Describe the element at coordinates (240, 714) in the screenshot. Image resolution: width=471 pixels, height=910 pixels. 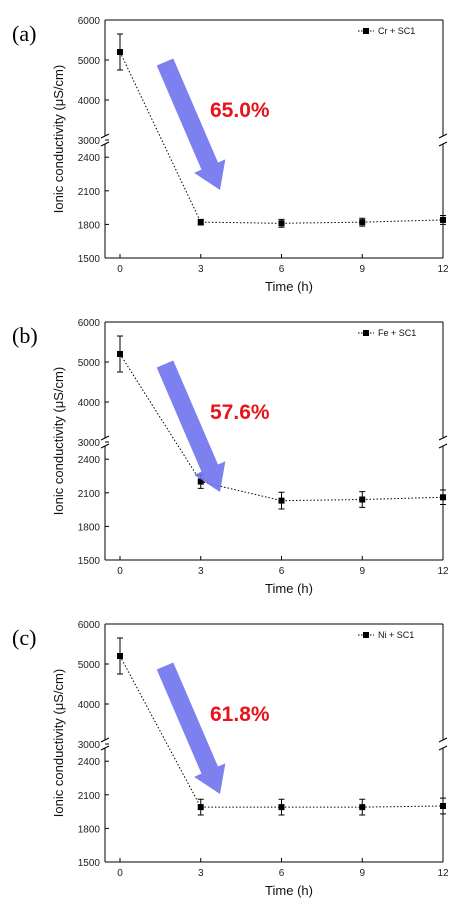
I see `decrease-percentage-label: 61.8%` at that location.